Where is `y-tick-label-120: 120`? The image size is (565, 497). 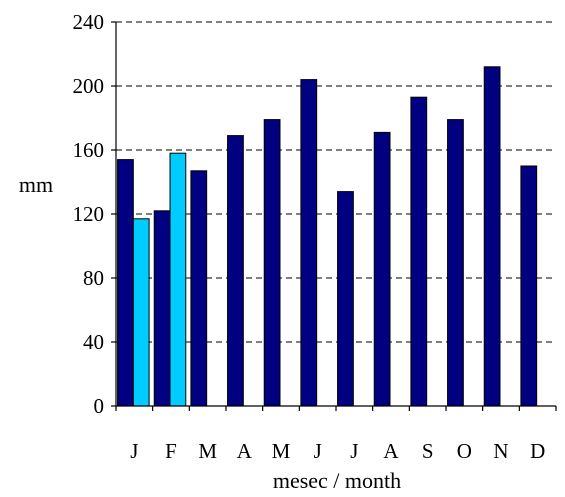
y-tick-label-120: 120 is located at coordinates (89, 214).